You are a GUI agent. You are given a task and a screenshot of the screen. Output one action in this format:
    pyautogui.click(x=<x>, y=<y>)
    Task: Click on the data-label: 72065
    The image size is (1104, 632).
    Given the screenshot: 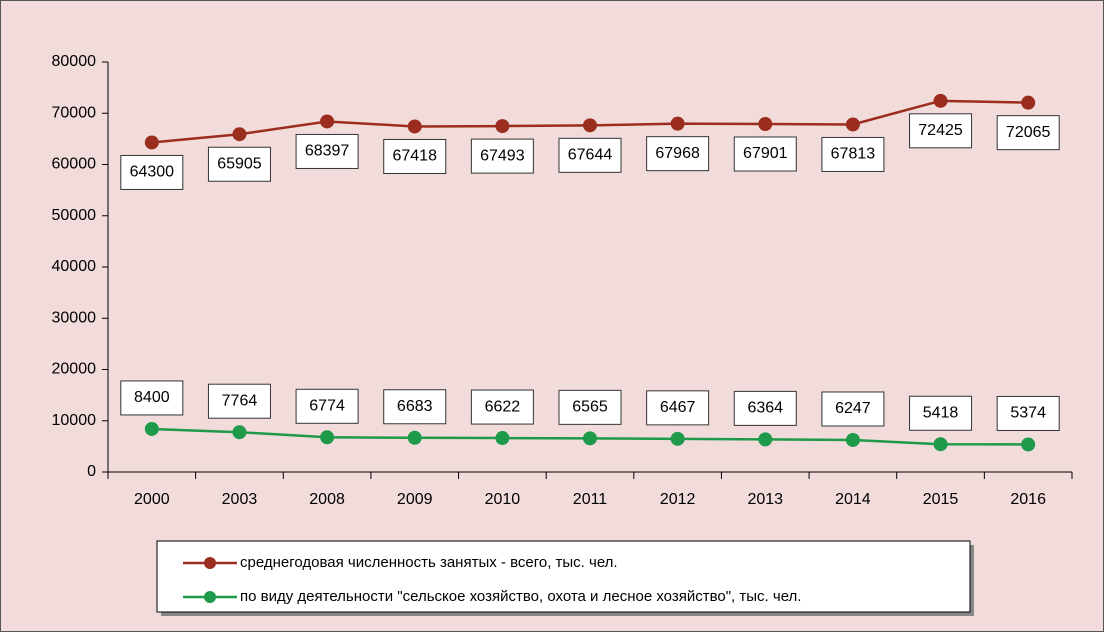 What is the action you would take?
    pyautogui.click(x=1028, y=132)
    